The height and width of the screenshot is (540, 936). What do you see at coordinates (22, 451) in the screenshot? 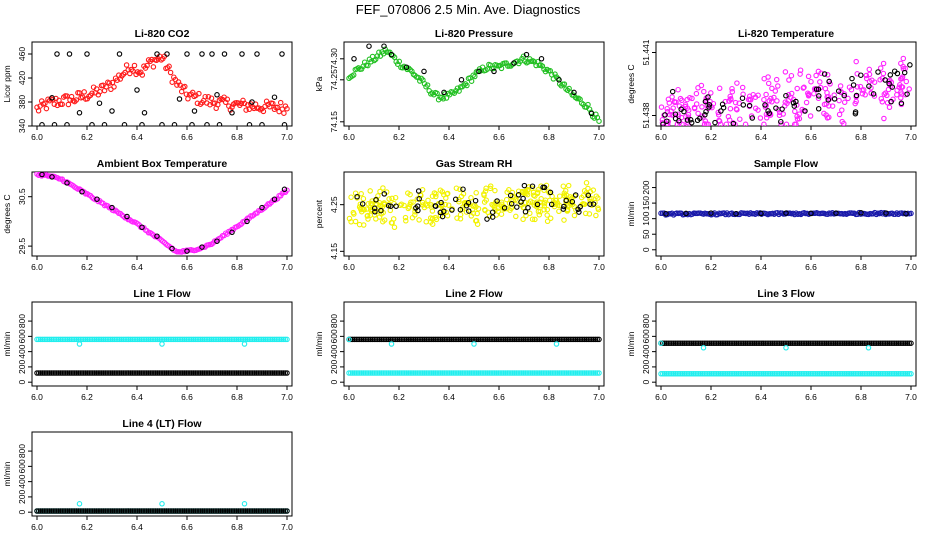
I see `y-tick-label: 800` at bounding box center [22, 451].